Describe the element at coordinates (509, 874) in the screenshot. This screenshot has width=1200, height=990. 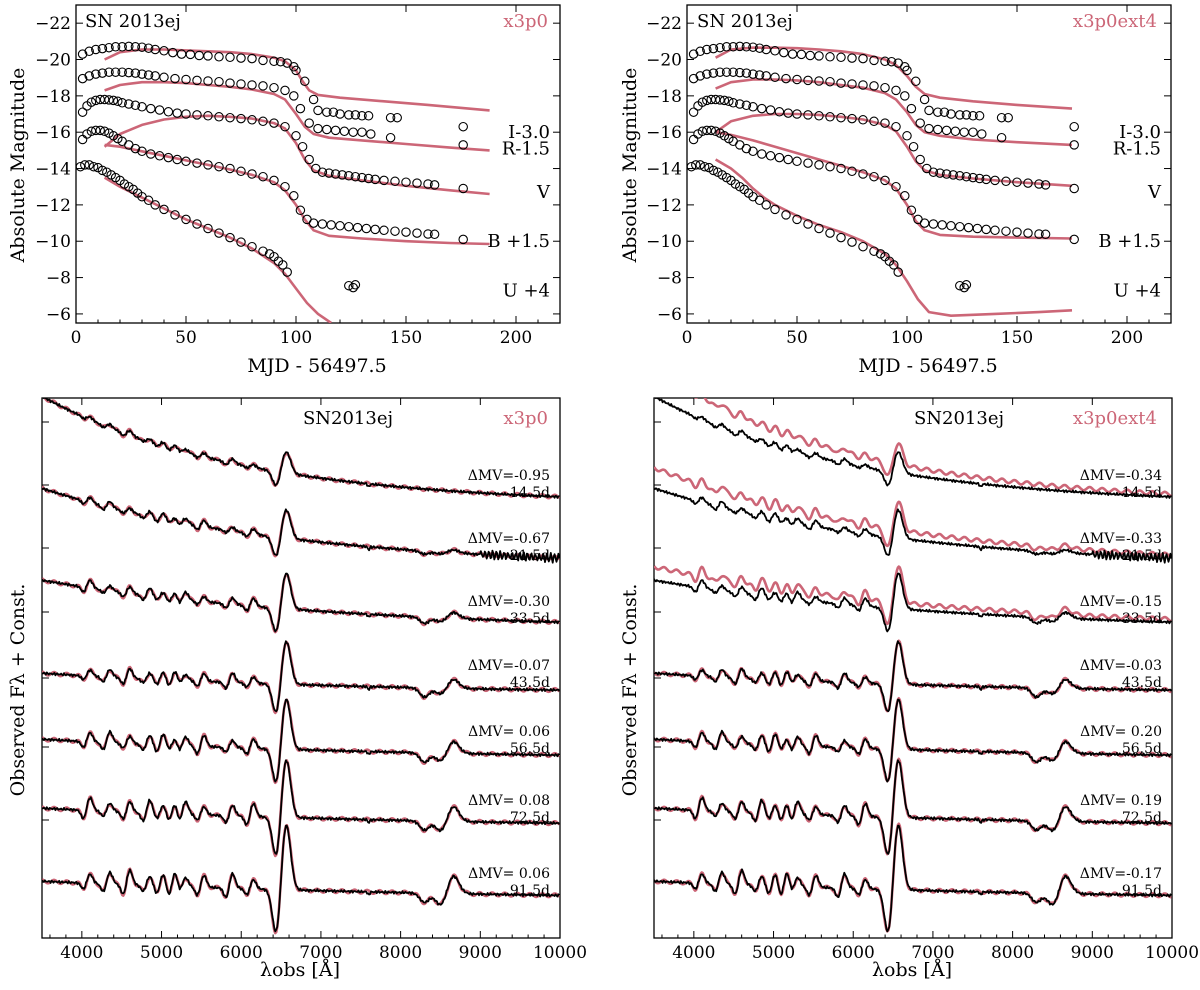
I see `delta-mv-label: ΔMV= 0.06` at that location.